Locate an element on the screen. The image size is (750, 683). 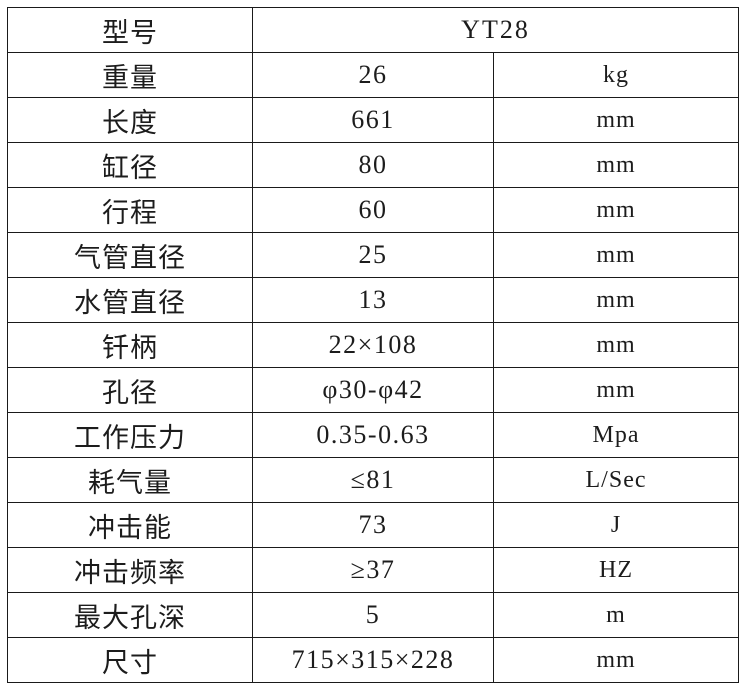
table-row: 冲击频率 ≥37 HZ is located at coordinates (373, 570).